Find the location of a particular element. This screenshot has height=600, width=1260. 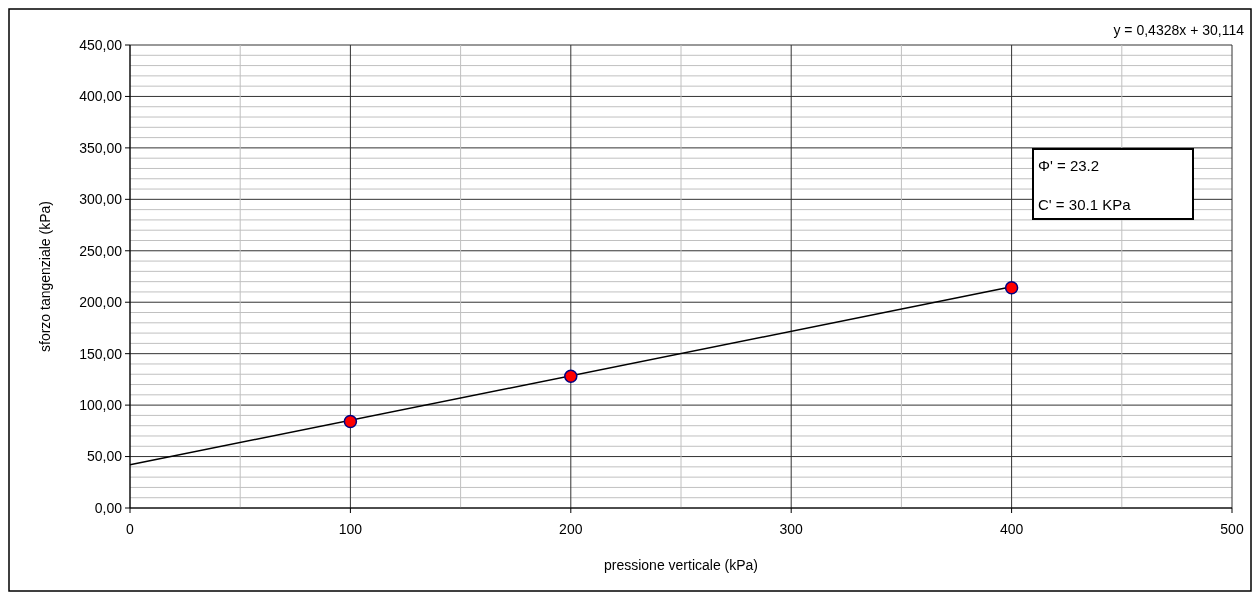

y-tick-label: 400,00 is located at coordinates (101, 96).